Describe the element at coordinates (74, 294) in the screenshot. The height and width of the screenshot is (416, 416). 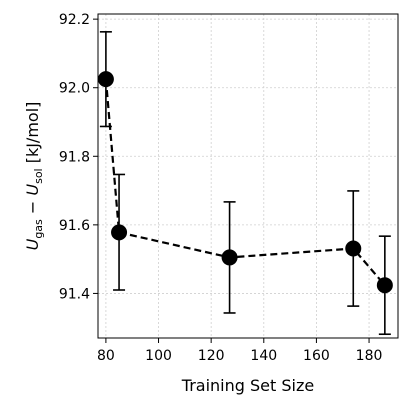
I see `y-tick-label: 91.4` at that location.